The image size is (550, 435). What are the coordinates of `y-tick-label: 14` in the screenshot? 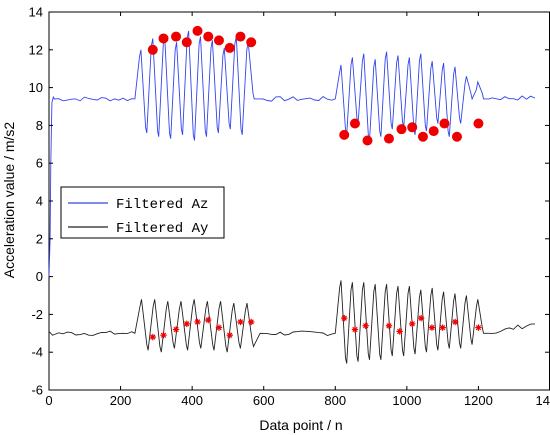 It's located at (36, 12).